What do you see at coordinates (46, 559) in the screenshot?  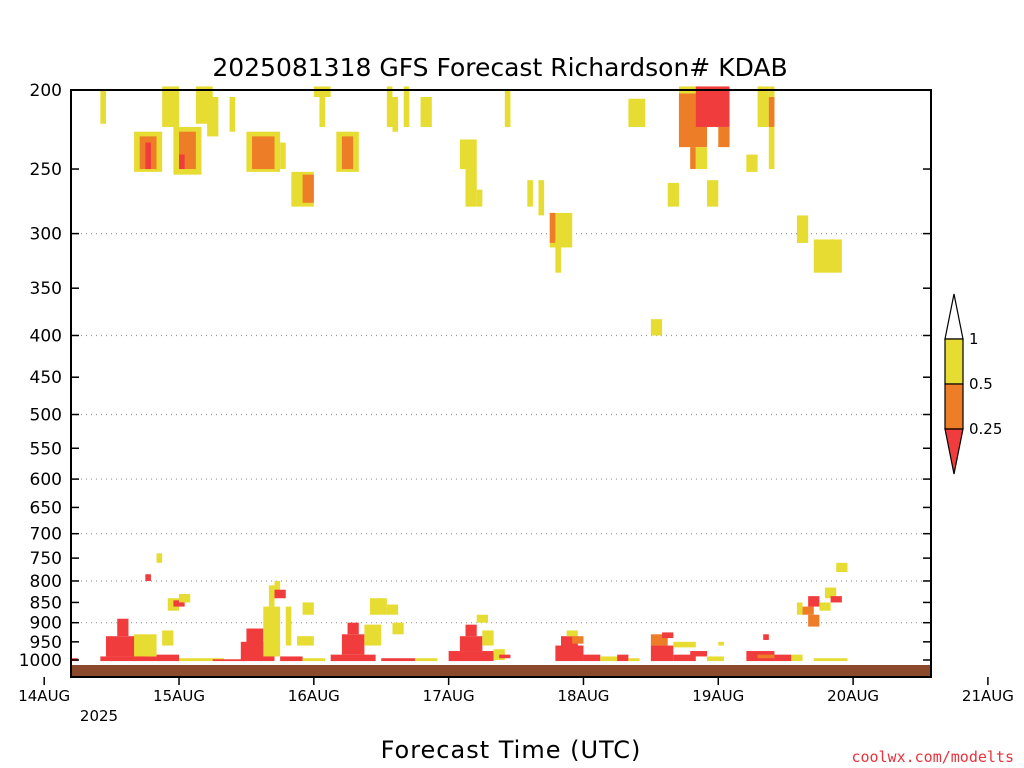 I see `y-tick-label: 750` at bounding box center [46, 559].